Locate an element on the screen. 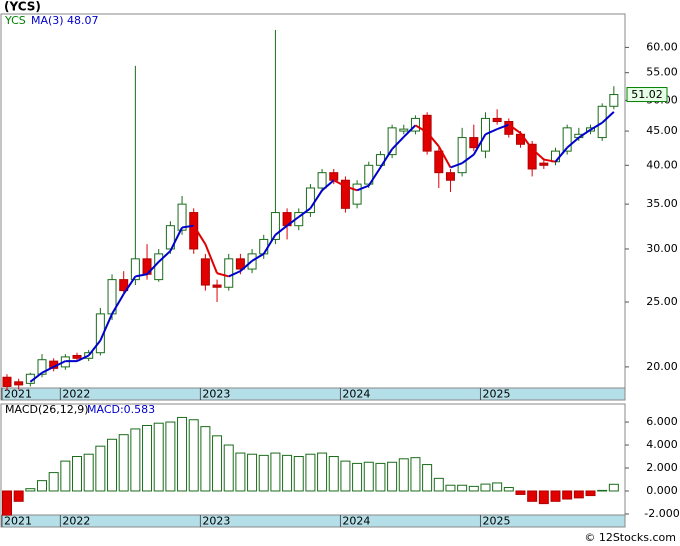 This screenshot has width=680, height=546. price-tag-label: 51.02 is located at coordinates (647, 94).